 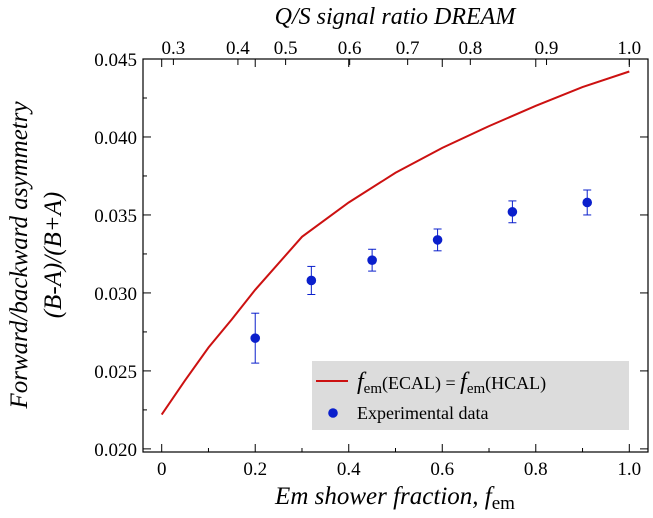 What do you see at coordinates (408, 48) in the screenshot?
I see `top-tick-label: 0.7` at bounding box center [408, 48].